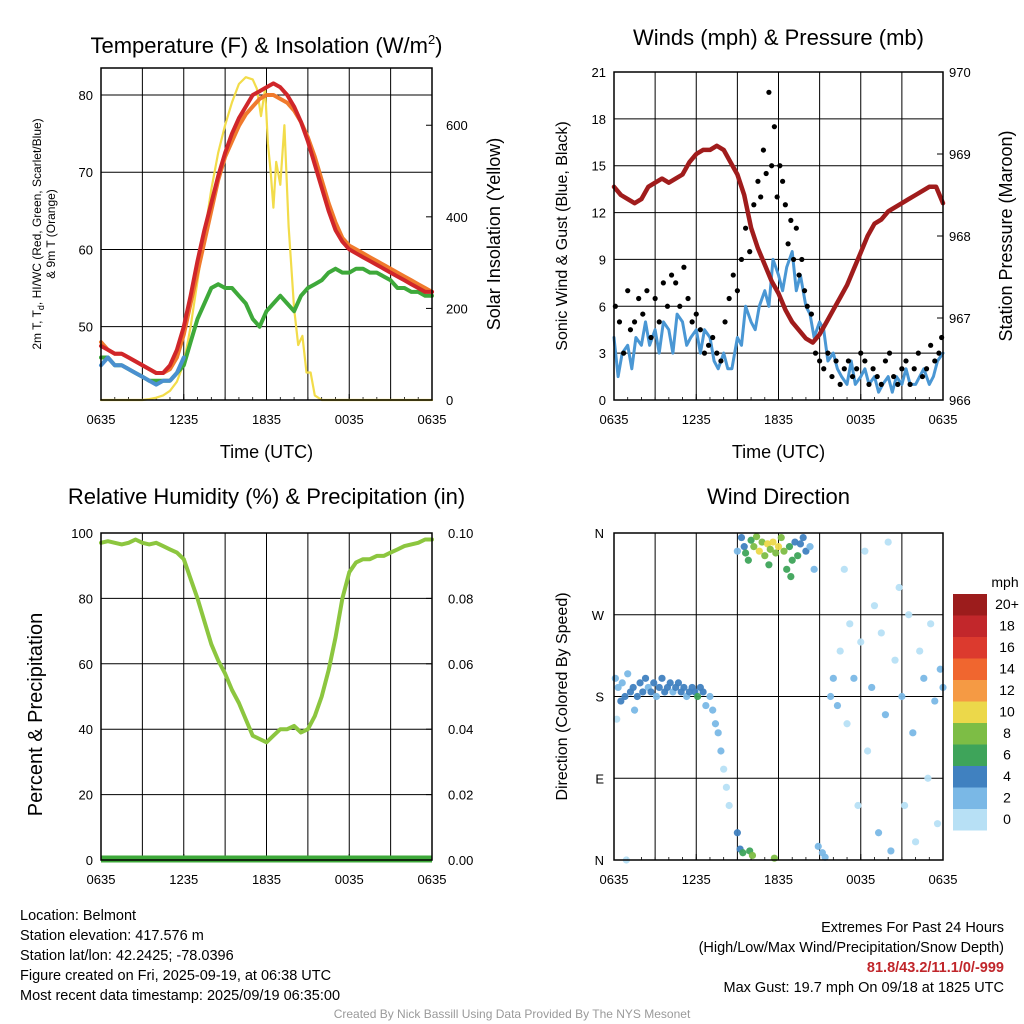  I want to click on y2-tick-label: 968, so click(960, 236).